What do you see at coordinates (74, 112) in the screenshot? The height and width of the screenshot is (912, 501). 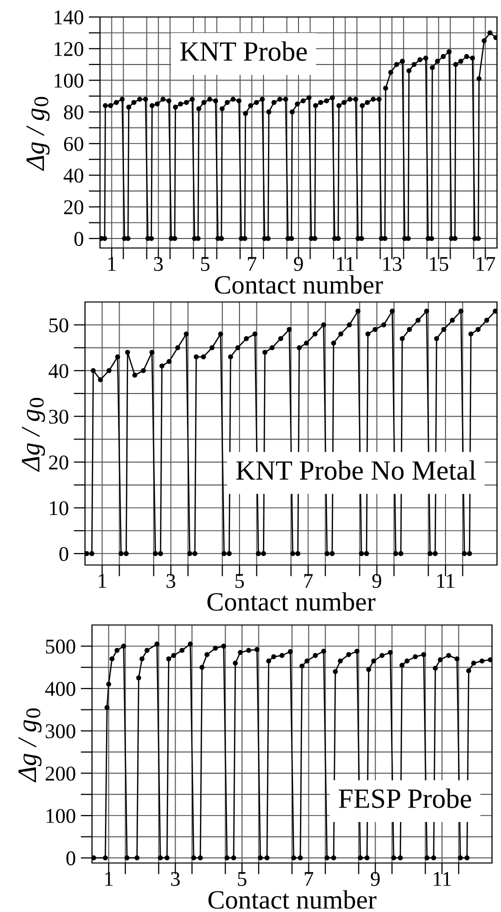 I see `y-tick-label: 80` at bounding box center [74, 112].